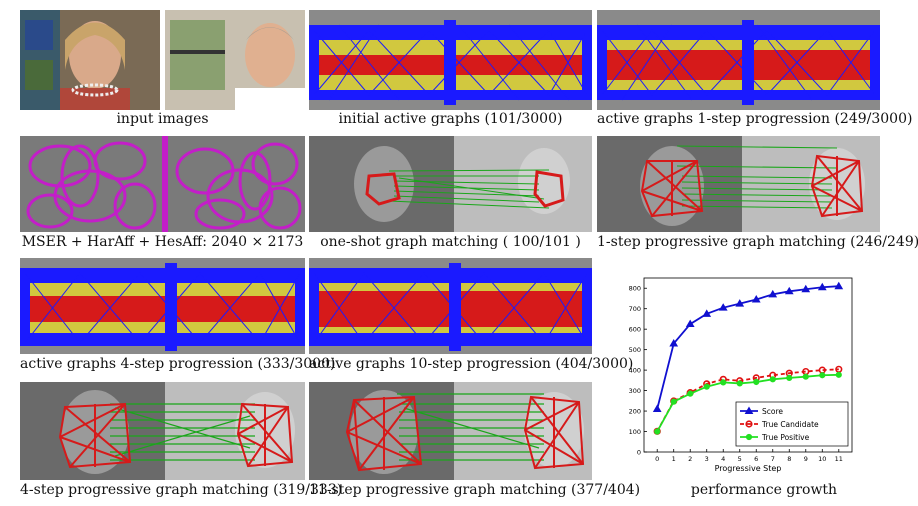 The width and height of the screenshot is (918, 506). What do you see at coordinates (738, 184) in the screenshot?
I see `progressive-1step-panel` at bounding box center [738, 184].